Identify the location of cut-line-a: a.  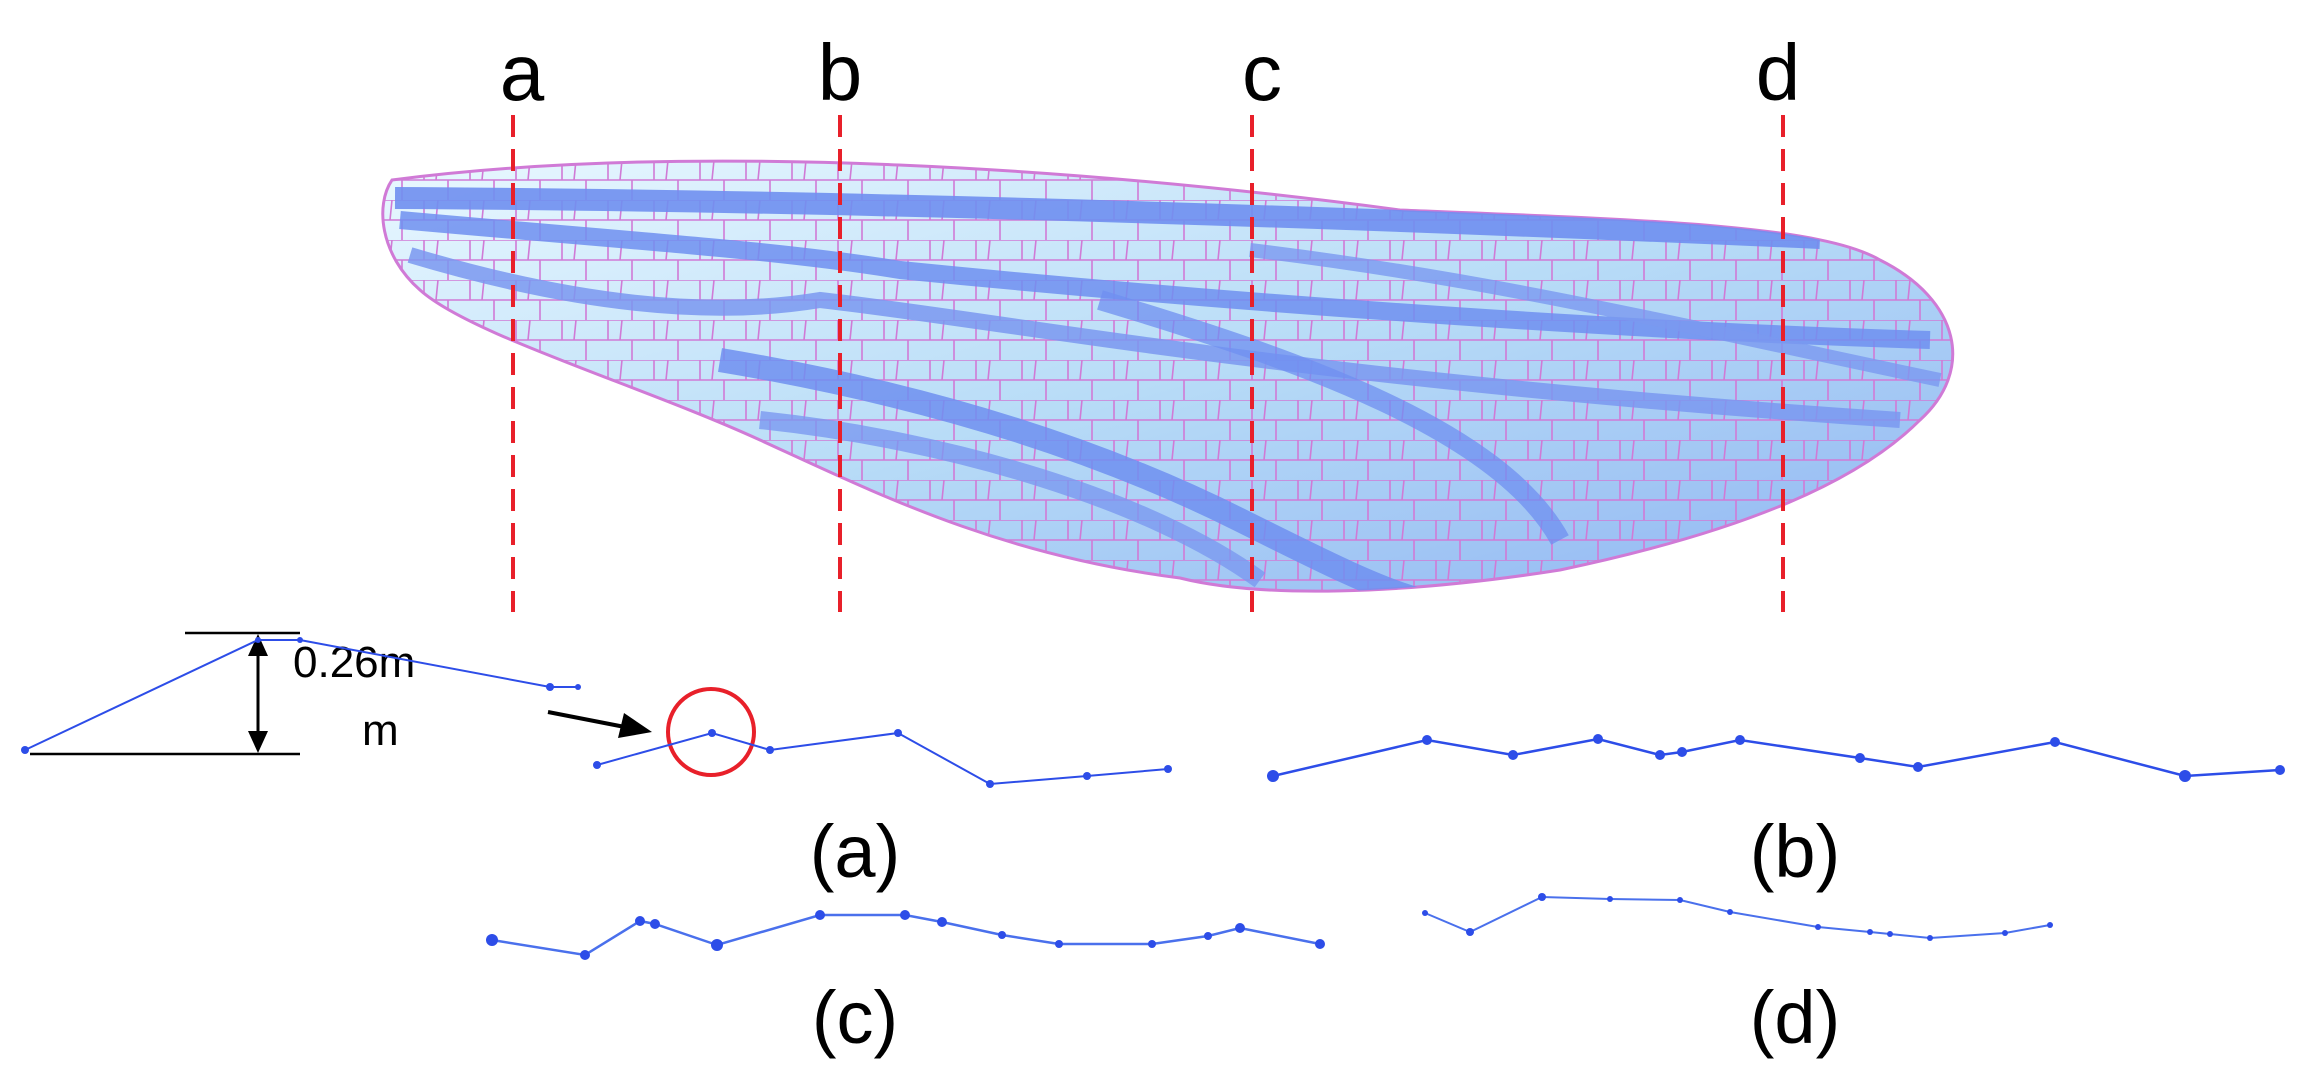
(522, 320).